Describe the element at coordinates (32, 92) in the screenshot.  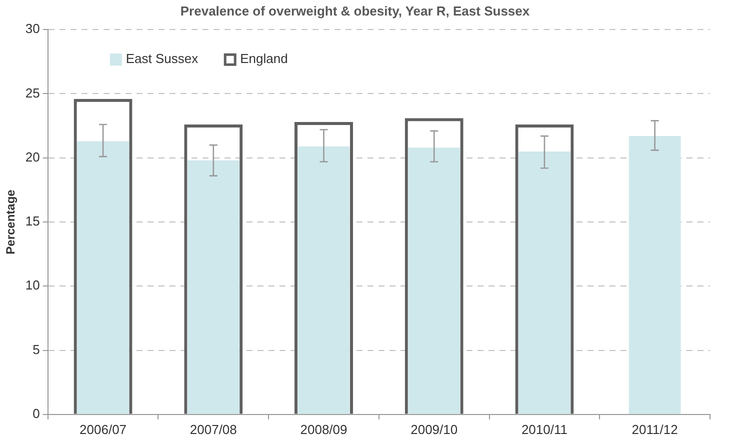
I see `y-tick-label: 25` at that location.